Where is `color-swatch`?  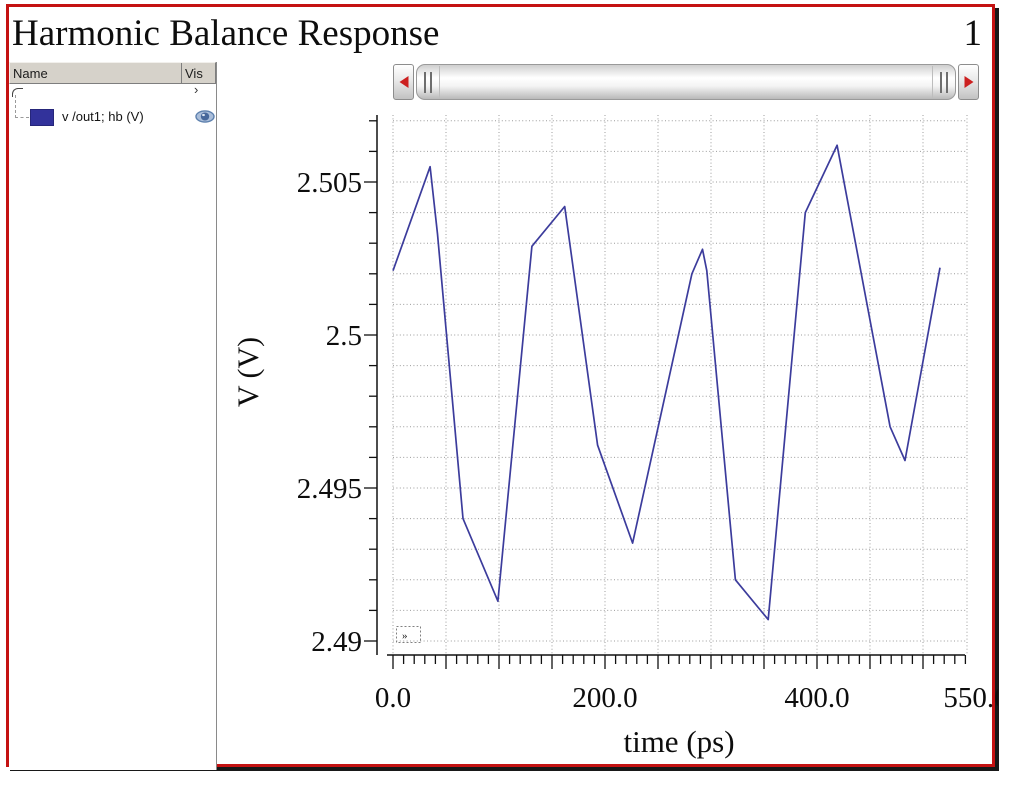
color-swatch is located at coordinates (42, 117).